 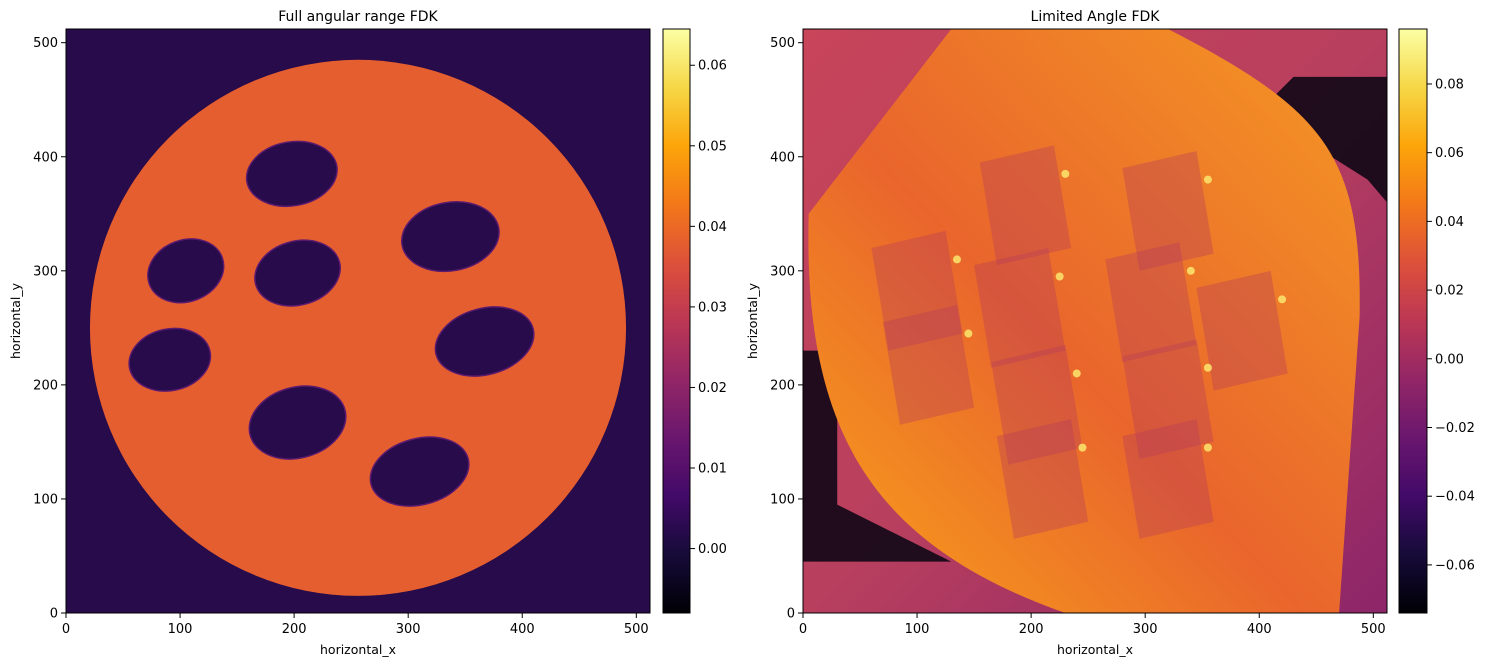 I want to click on colorbar-ticks: −0.06 −0.04 −0.02 0.00 0.02 0.04 0.06 0.08, so click(x=1451, y=325).